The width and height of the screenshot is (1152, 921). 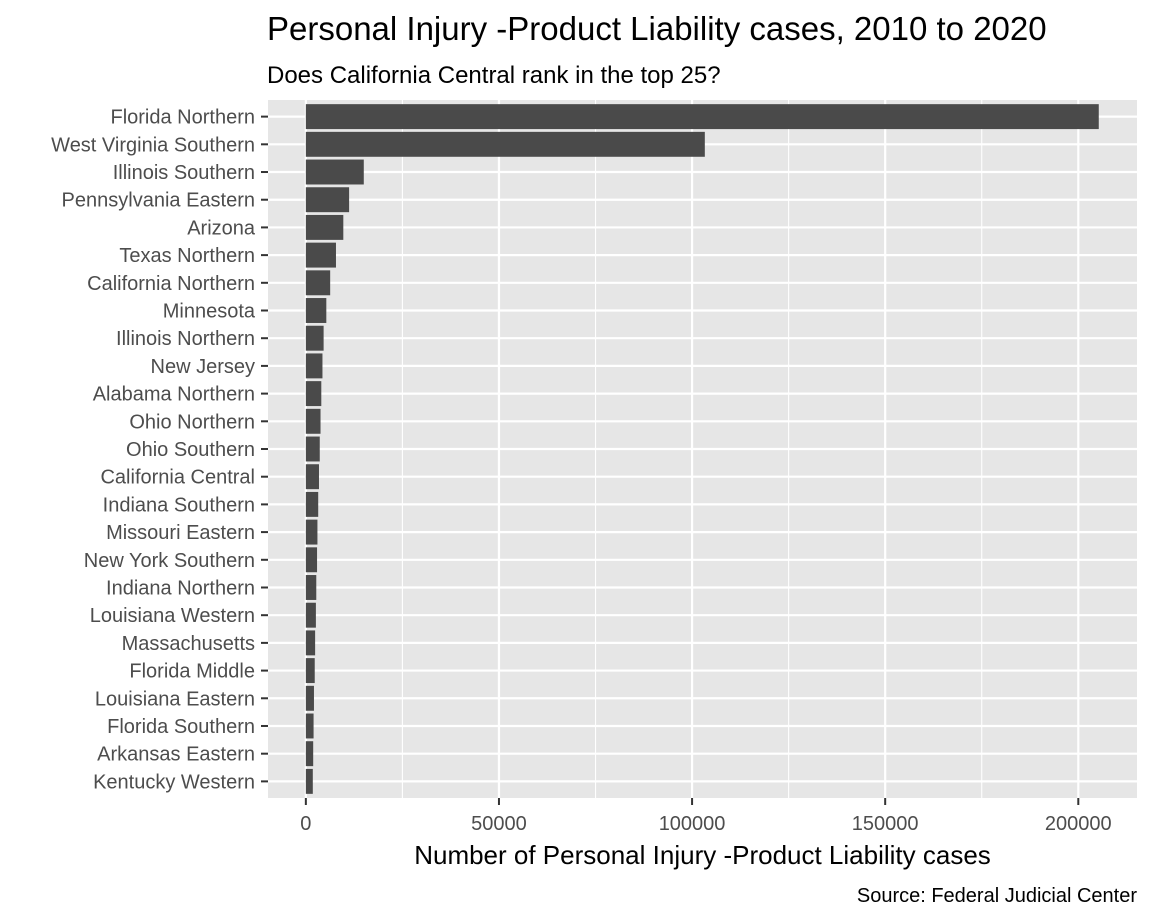 I want to click on y-tick-label: Indiana Southern, so click(x=179, y=505).